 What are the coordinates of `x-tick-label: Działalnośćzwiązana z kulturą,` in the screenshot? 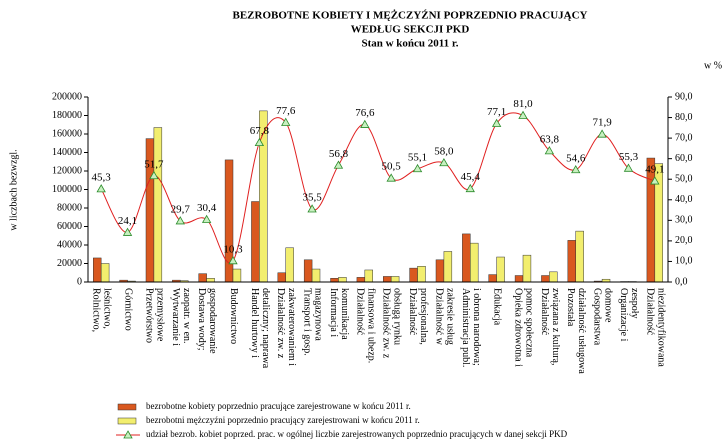 It's located at (550, 326).